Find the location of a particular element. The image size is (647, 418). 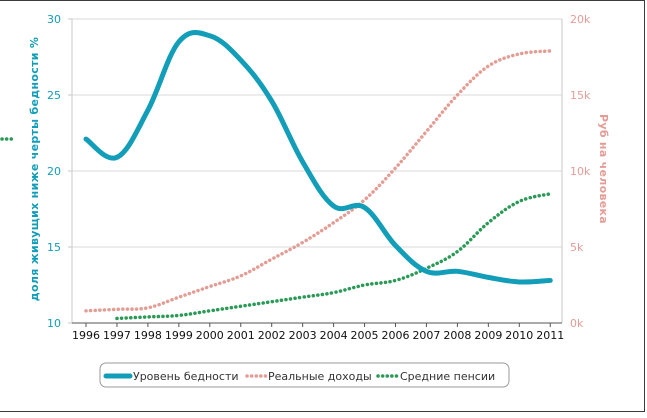

legend-label: Реальные доходы is located at coordinates (320, 376).